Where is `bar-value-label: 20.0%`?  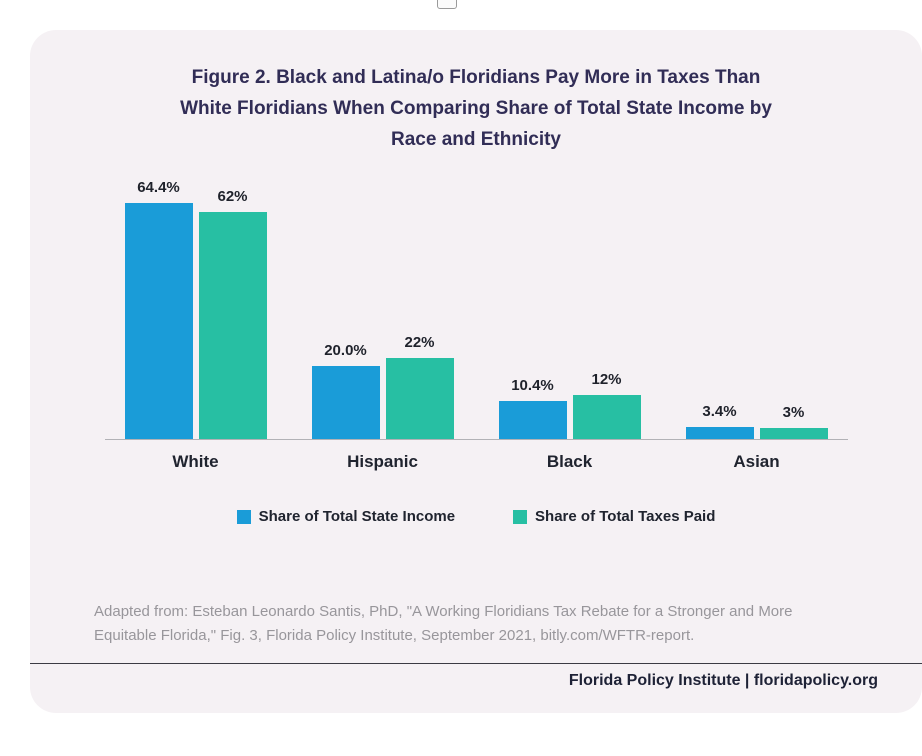
bar-value-label: 20.0% is located at coordinates (345, 350).